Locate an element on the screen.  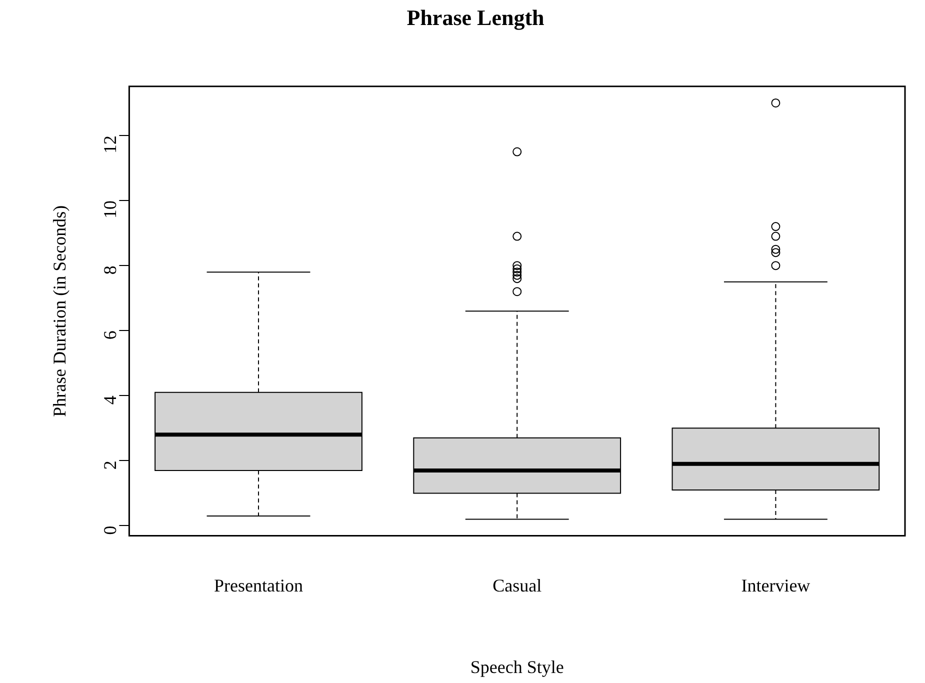
y-tick-label: 8 is located at coordinates (110, 270).